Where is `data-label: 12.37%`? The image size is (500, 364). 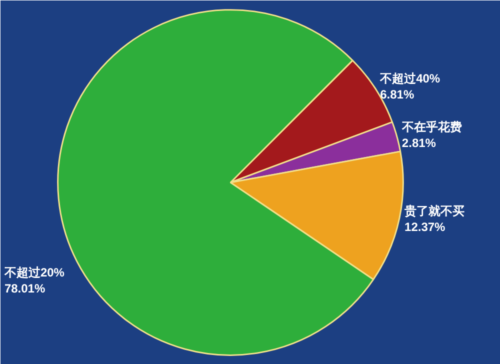 data-label: 12.37% is located at coordinates (425, 227).